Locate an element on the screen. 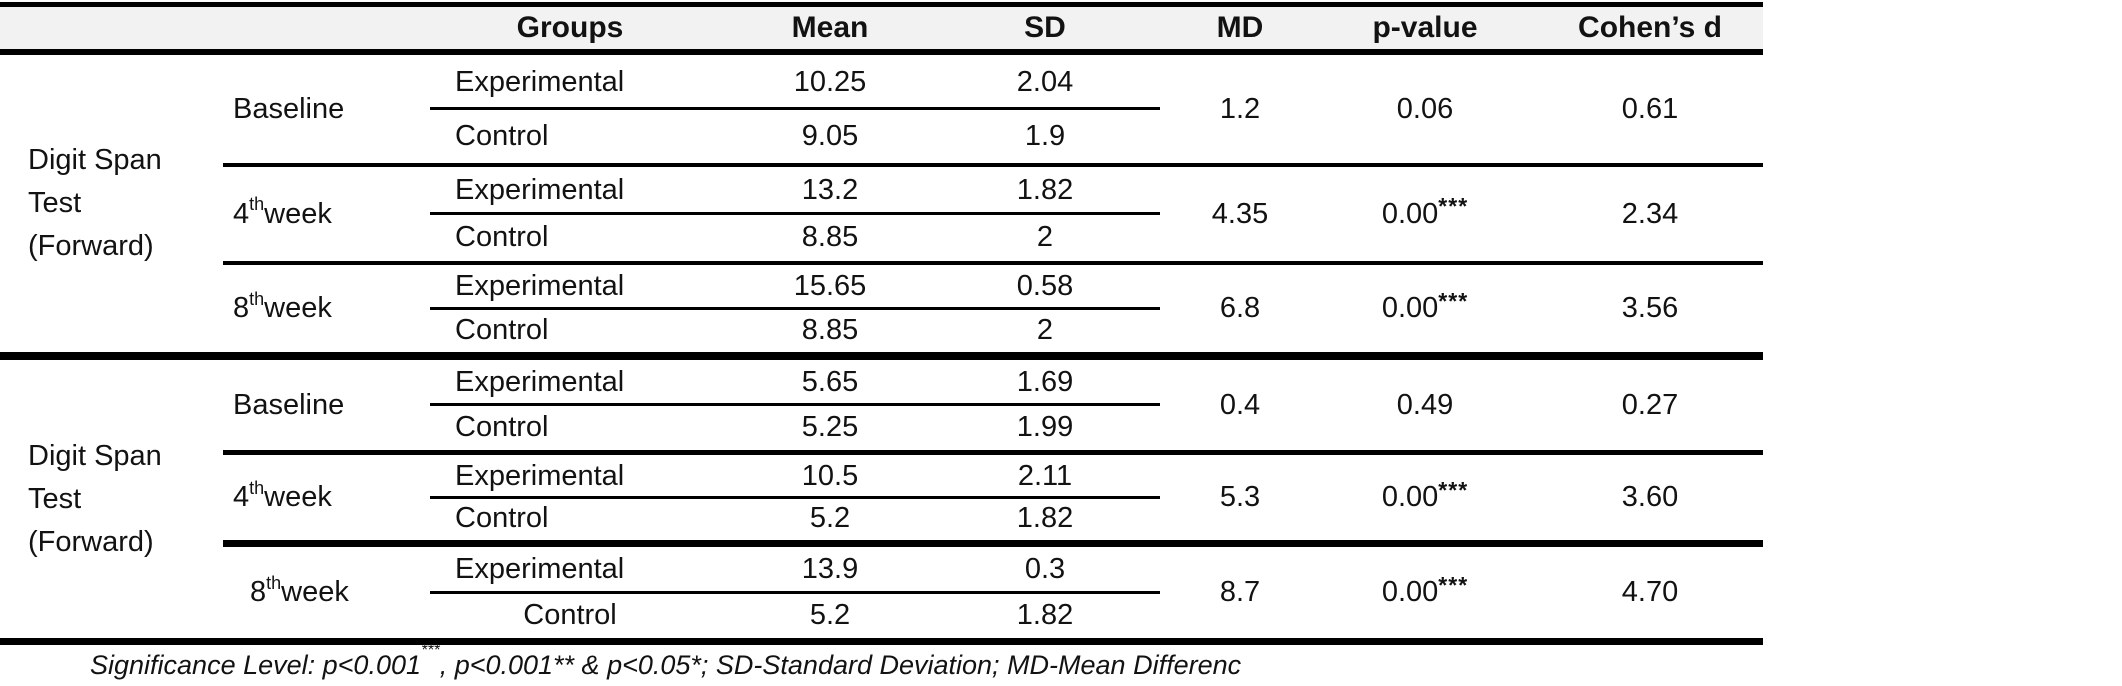 The width and height of the screenshot is (2122, 686). table-row-control: Control 9.05 1.9 is located at coordinates (881, 136).